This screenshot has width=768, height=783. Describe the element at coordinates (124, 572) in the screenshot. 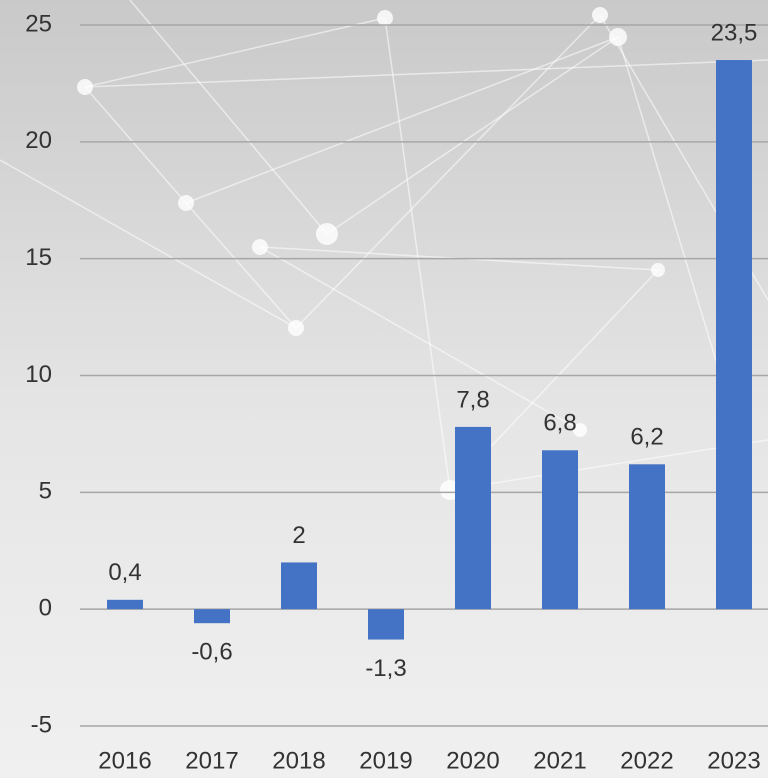

I see `data-label: 0,4` at that location.